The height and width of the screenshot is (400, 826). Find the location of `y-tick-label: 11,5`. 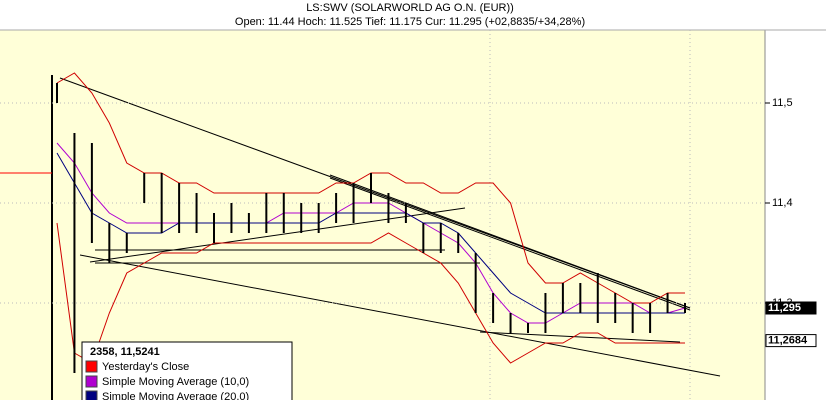

y-tick-label: 11,5 is located at coordinates (782, 103).